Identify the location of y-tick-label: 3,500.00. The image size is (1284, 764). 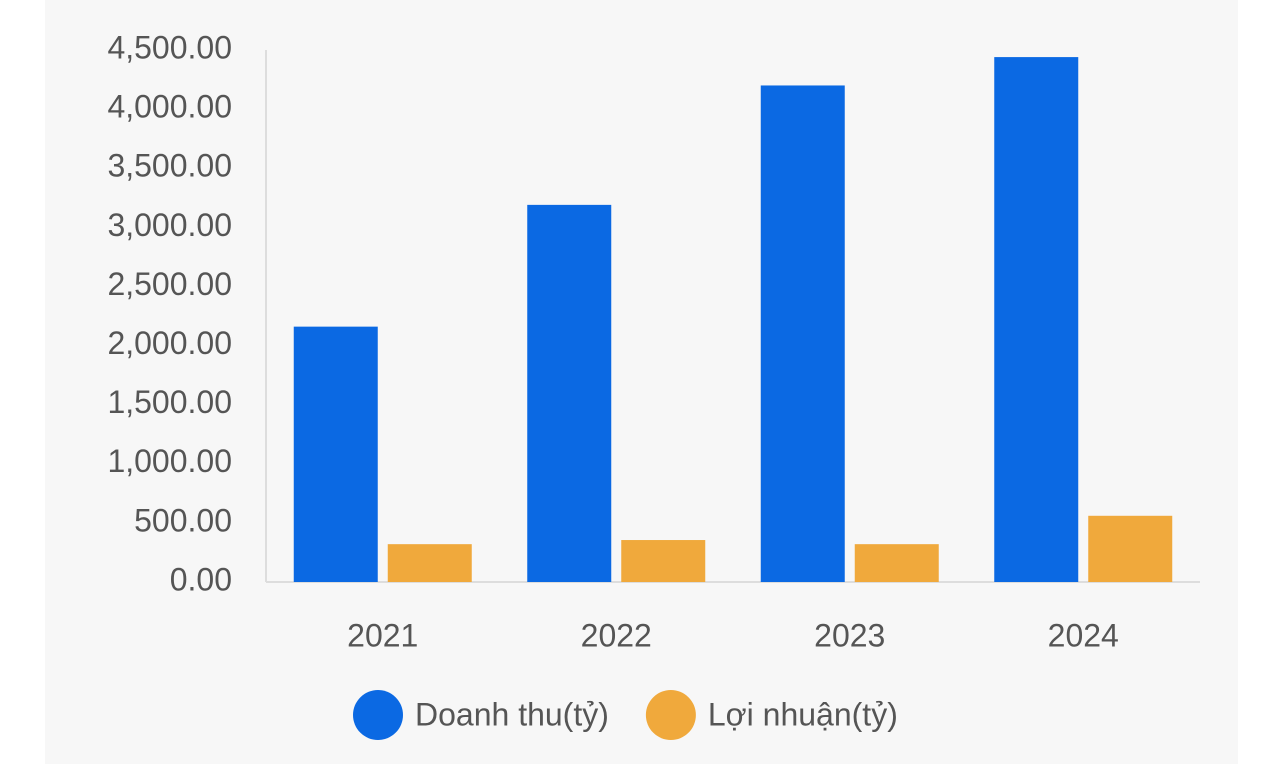
(169, 166).